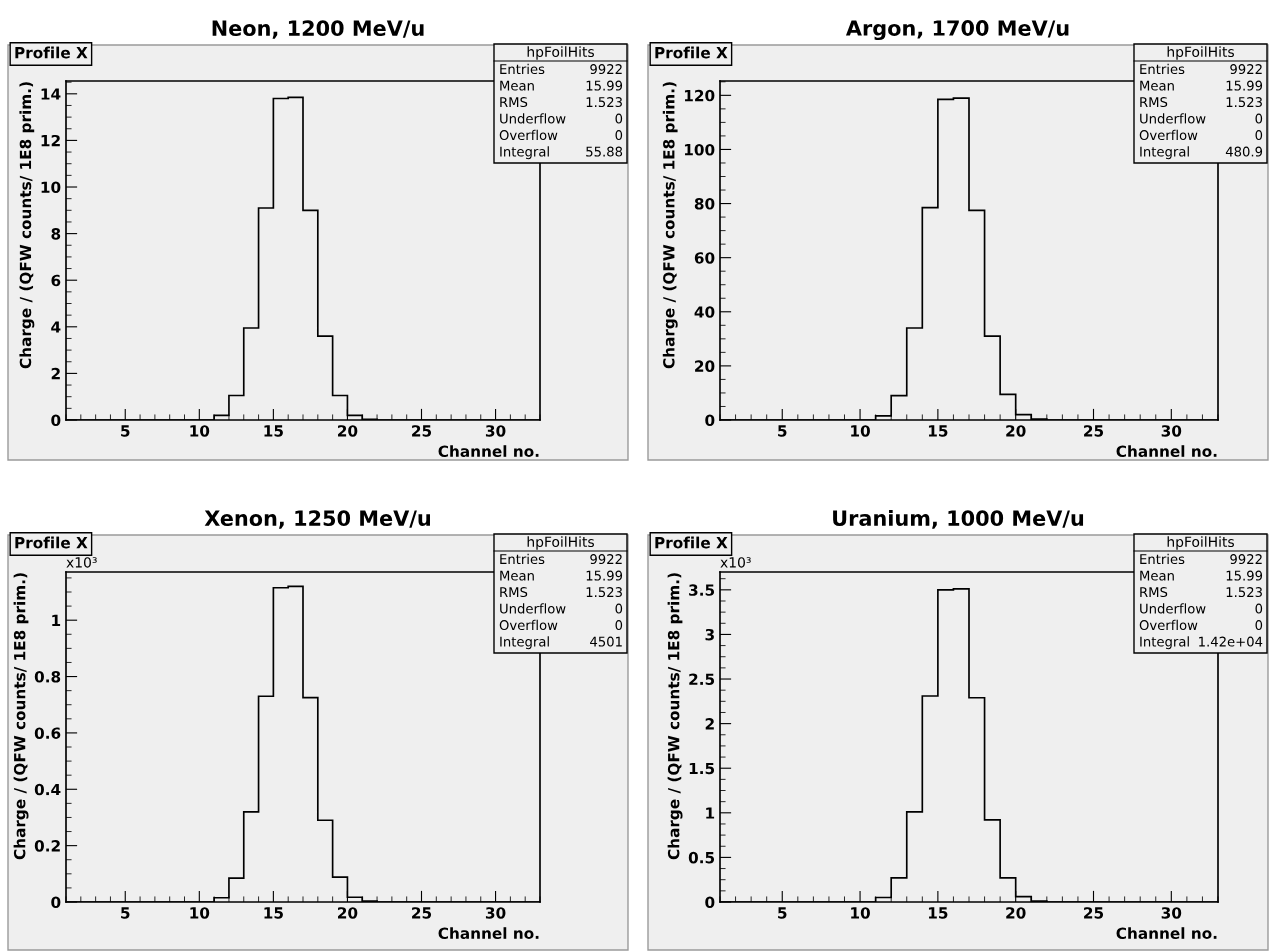 The width and height of the screenshot is (1281, 952). What do you see at coordinates (702, 679) in the screenshot?
I see `y-tick-label: 2.5` at bounding box center [702, 679].